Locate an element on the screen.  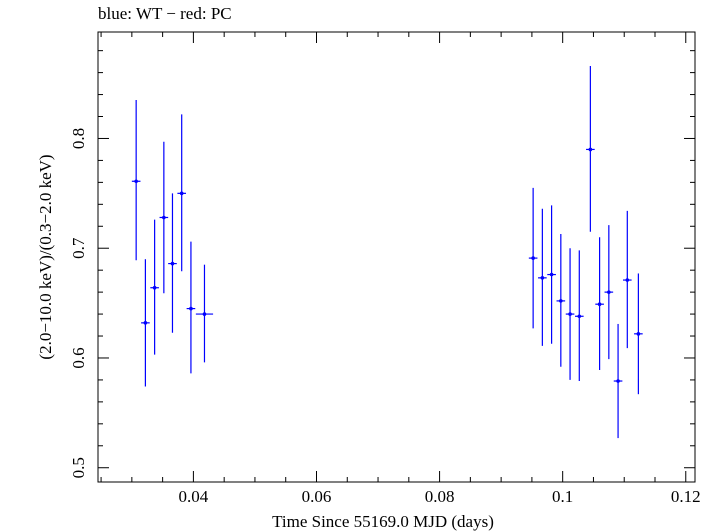
x-tick-label: 0.08 is located at coordinates (440, 496).